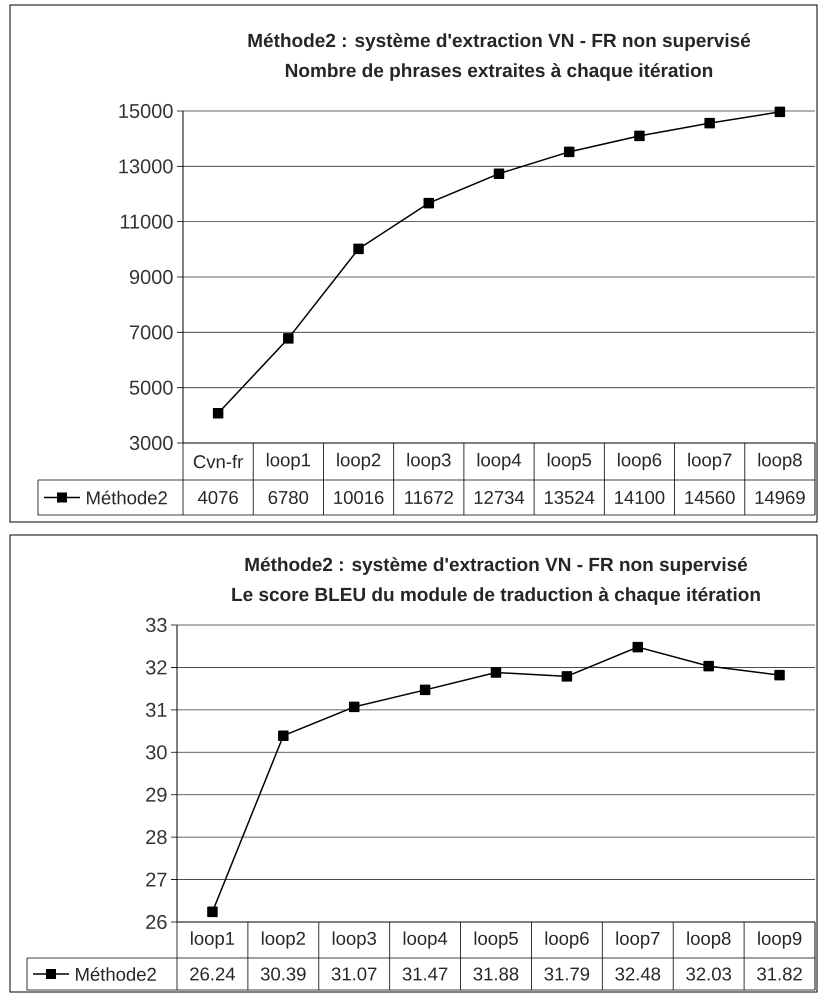 This screenshot has height=994, width=818. I want to click on y-tick-label: 15000, so click(146, 111).